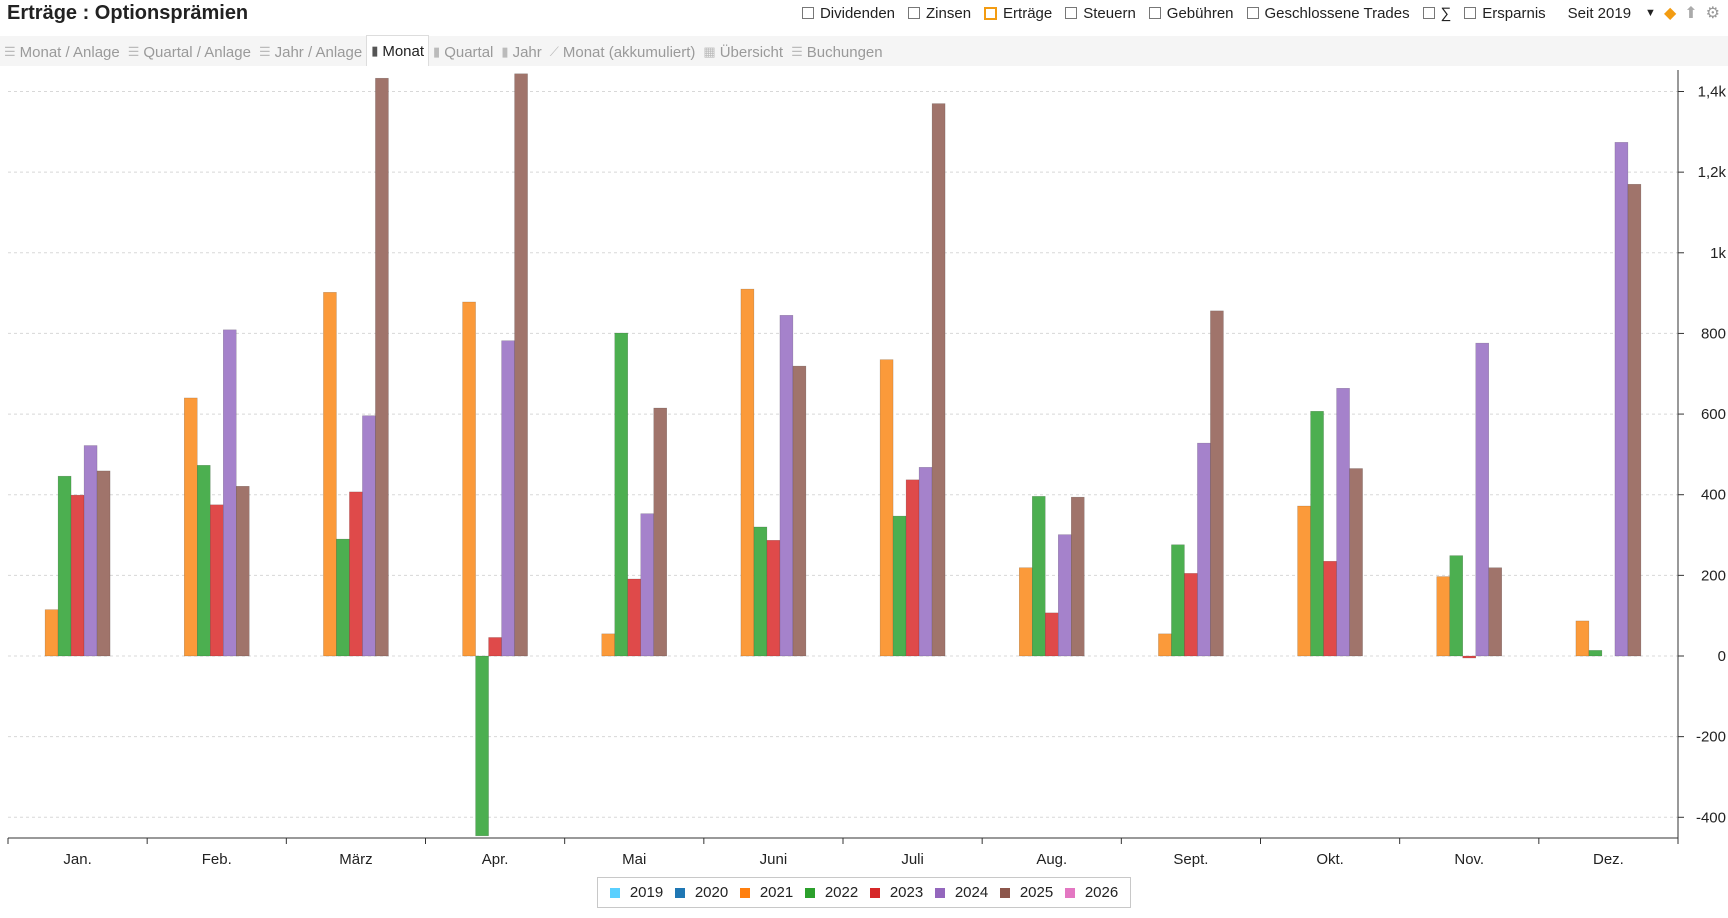 This screenshot has height=918, width=1728. What do you see at coordinates (1165, 645) in the screenshot?
I see `bar-2021-Sept.` at bounding box center [1165, 645].